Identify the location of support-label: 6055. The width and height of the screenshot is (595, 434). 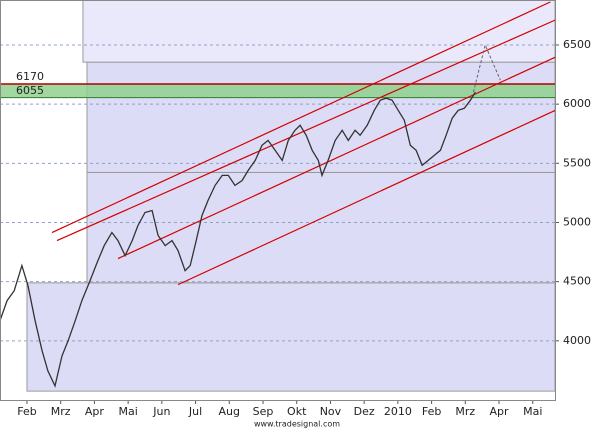
(30, 90).